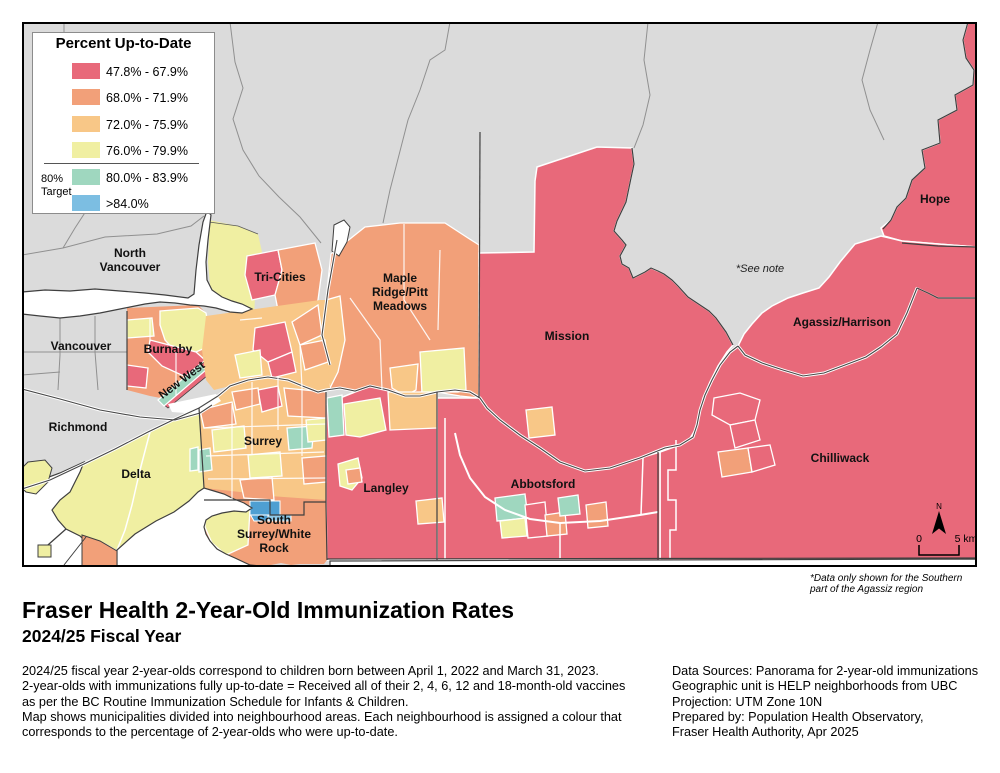 This screenshot has height=773, width=1000. What do you see at coordinates (935, 199) in the screenshot?
I see `svg-text: Hope` at bounding box center [935, 199].